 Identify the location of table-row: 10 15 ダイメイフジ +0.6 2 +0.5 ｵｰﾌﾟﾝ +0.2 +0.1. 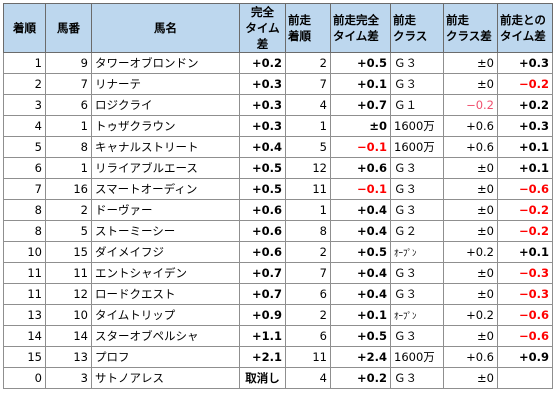
(278, 252).